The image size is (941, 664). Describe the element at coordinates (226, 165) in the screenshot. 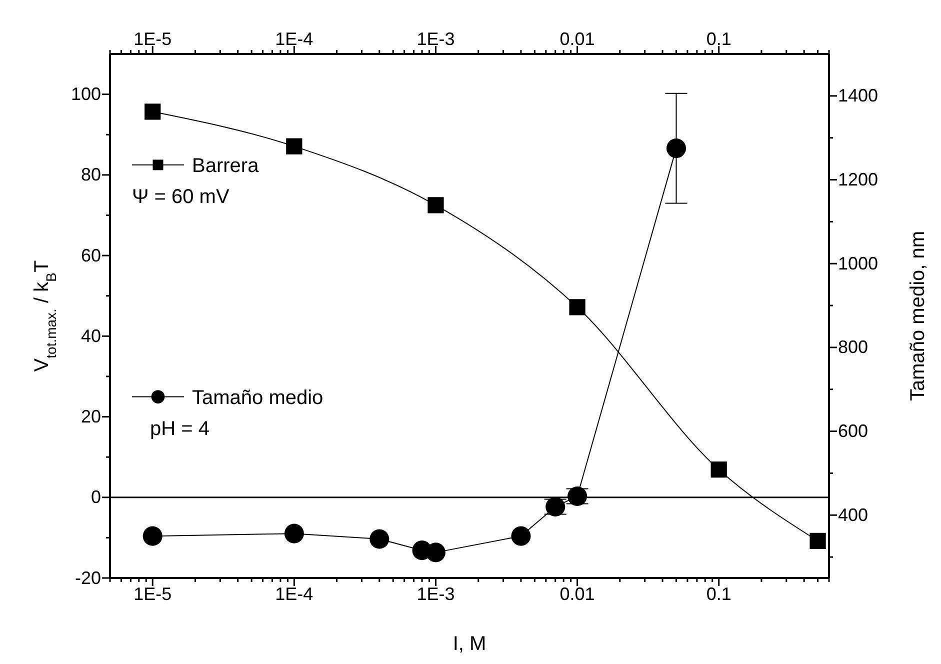

I see `legend-label: Barrera` at that location.